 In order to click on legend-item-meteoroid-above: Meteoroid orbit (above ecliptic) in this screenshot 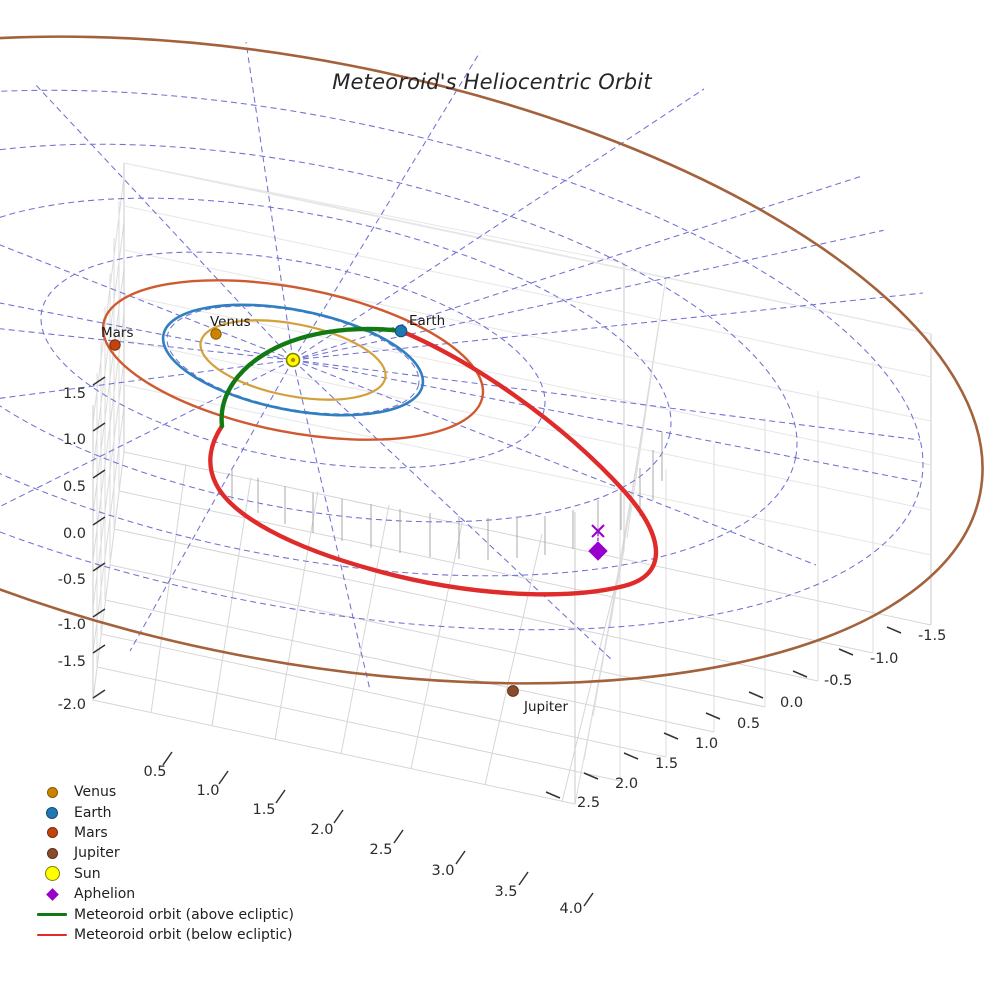, I will do `click(162, 914)`.